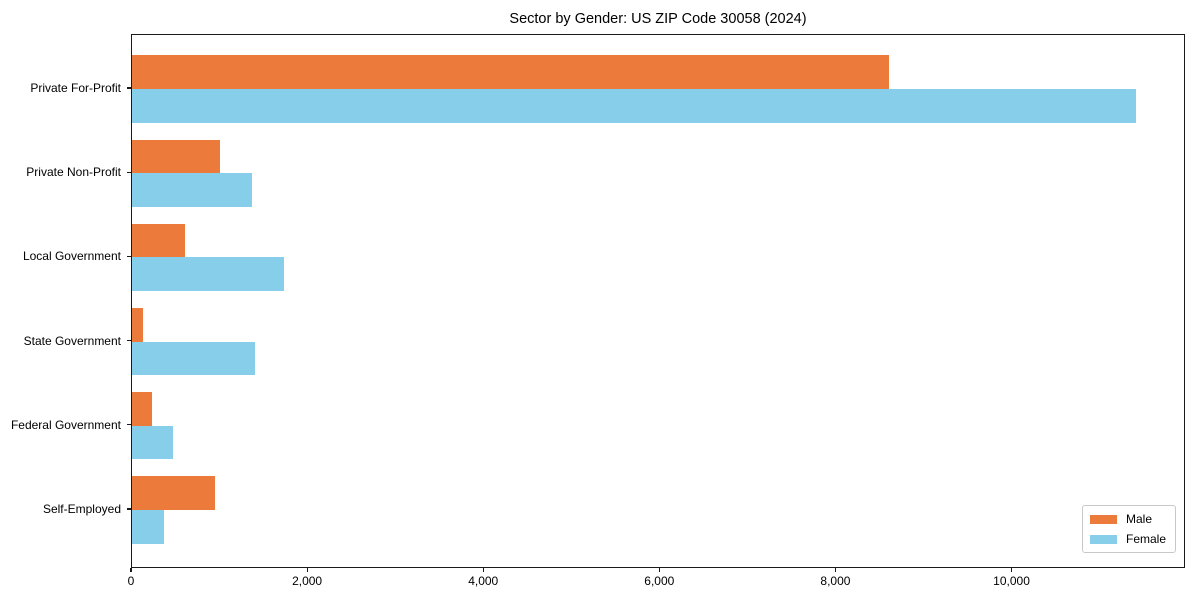 This screenshot has height=600, width=1200. Describe the element at coordinates (72, 340) in the screenshot. I see `ytick-label-state-government: State Government` at that location.